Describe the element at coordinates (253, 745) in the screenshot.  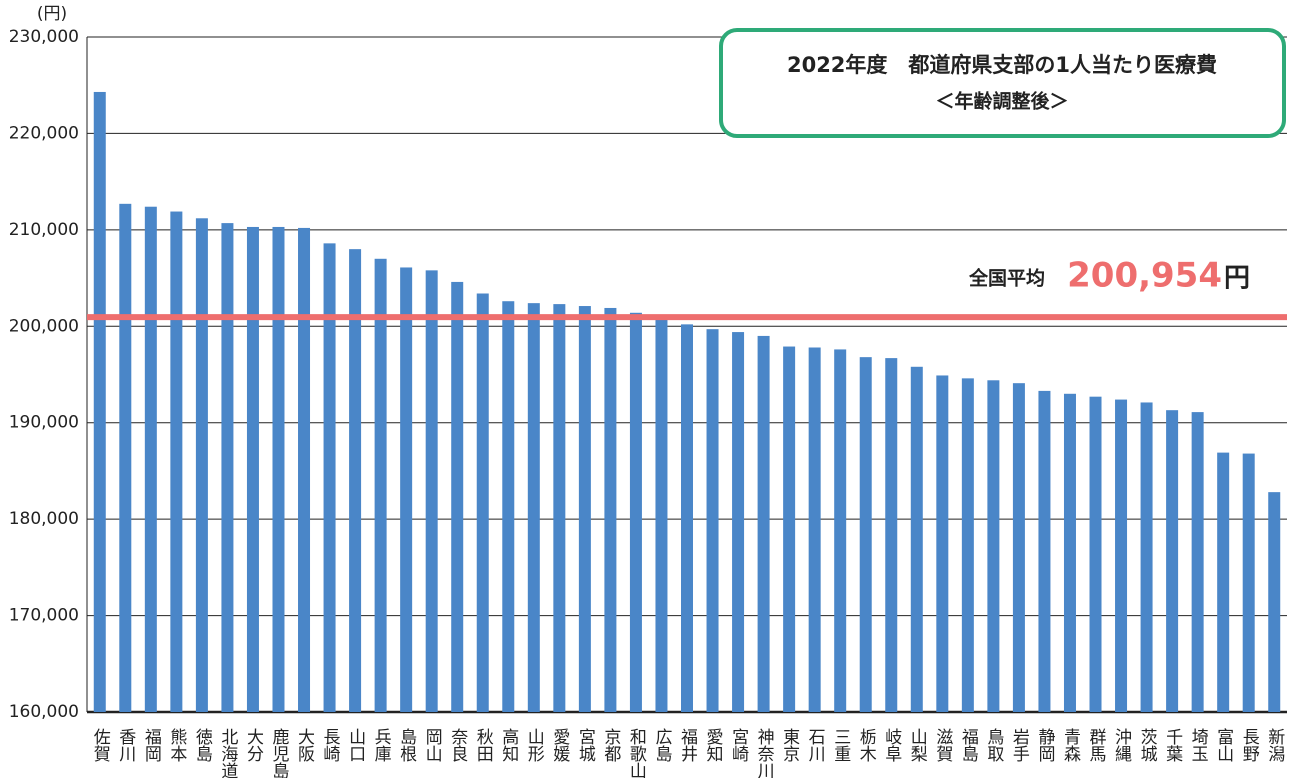
I see `x-tick-label: 大分` at that location.